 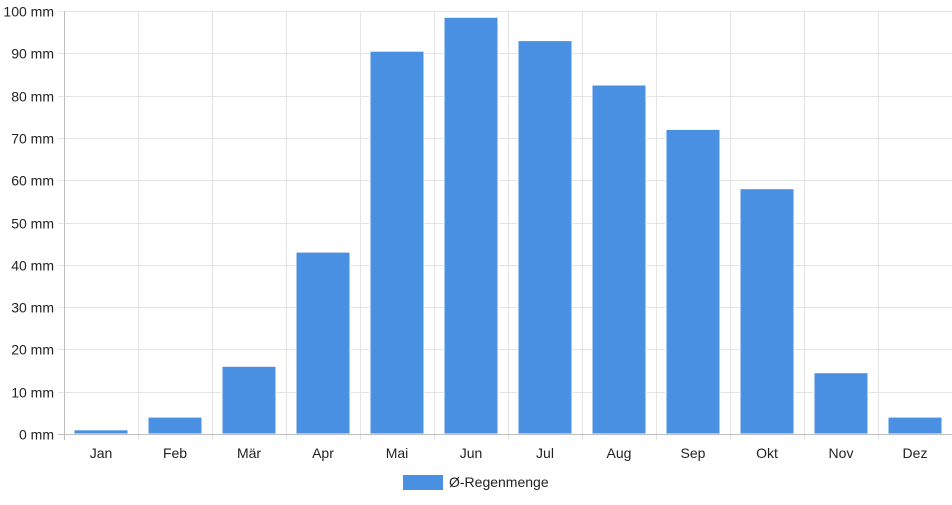 I want to click on bar-jun, so click(x=471, y=225).